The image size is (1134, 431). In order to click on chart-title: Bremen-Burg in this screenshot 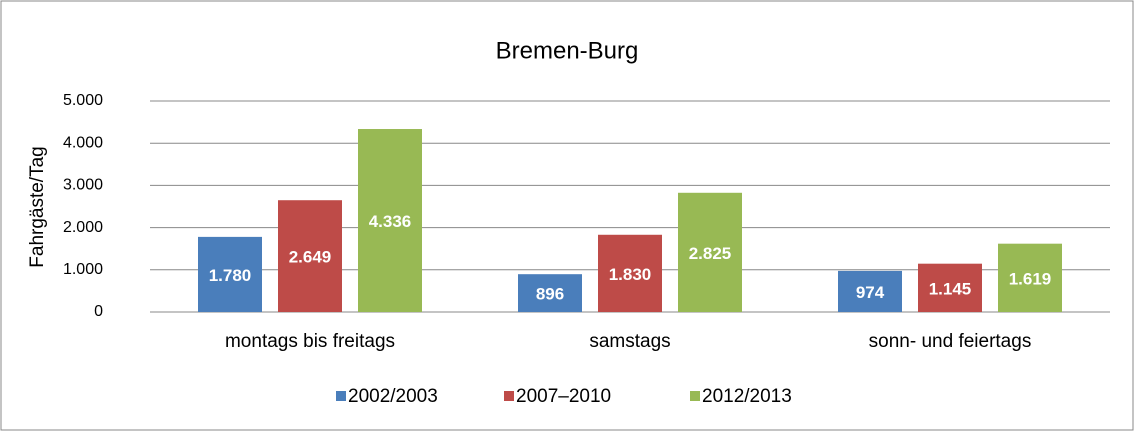, I will do `click(567, 50)`.